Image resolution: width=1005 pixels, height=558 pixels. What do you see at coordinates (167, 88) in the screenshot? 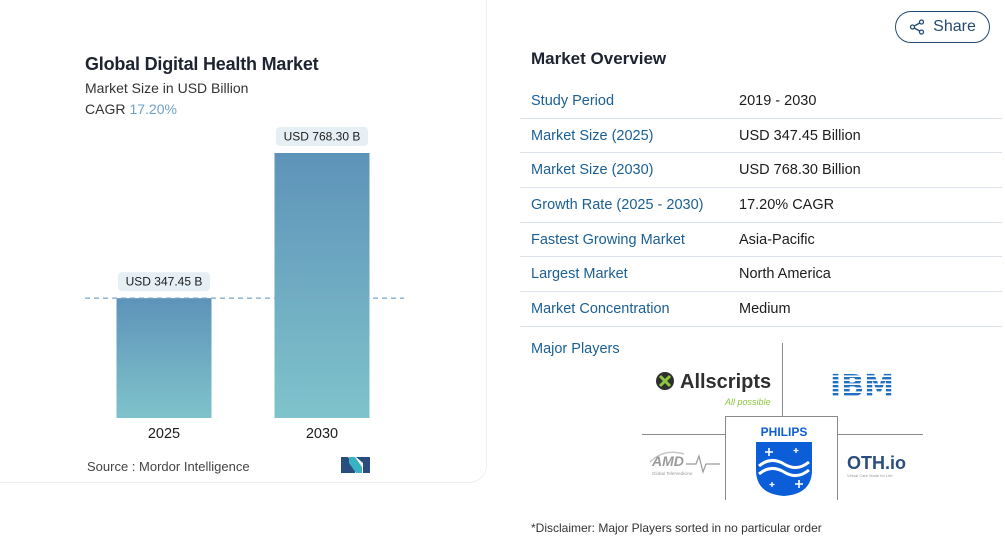
I see `chart-subtitle: Market Size in USD Billion` at bounding box center [167, 88].